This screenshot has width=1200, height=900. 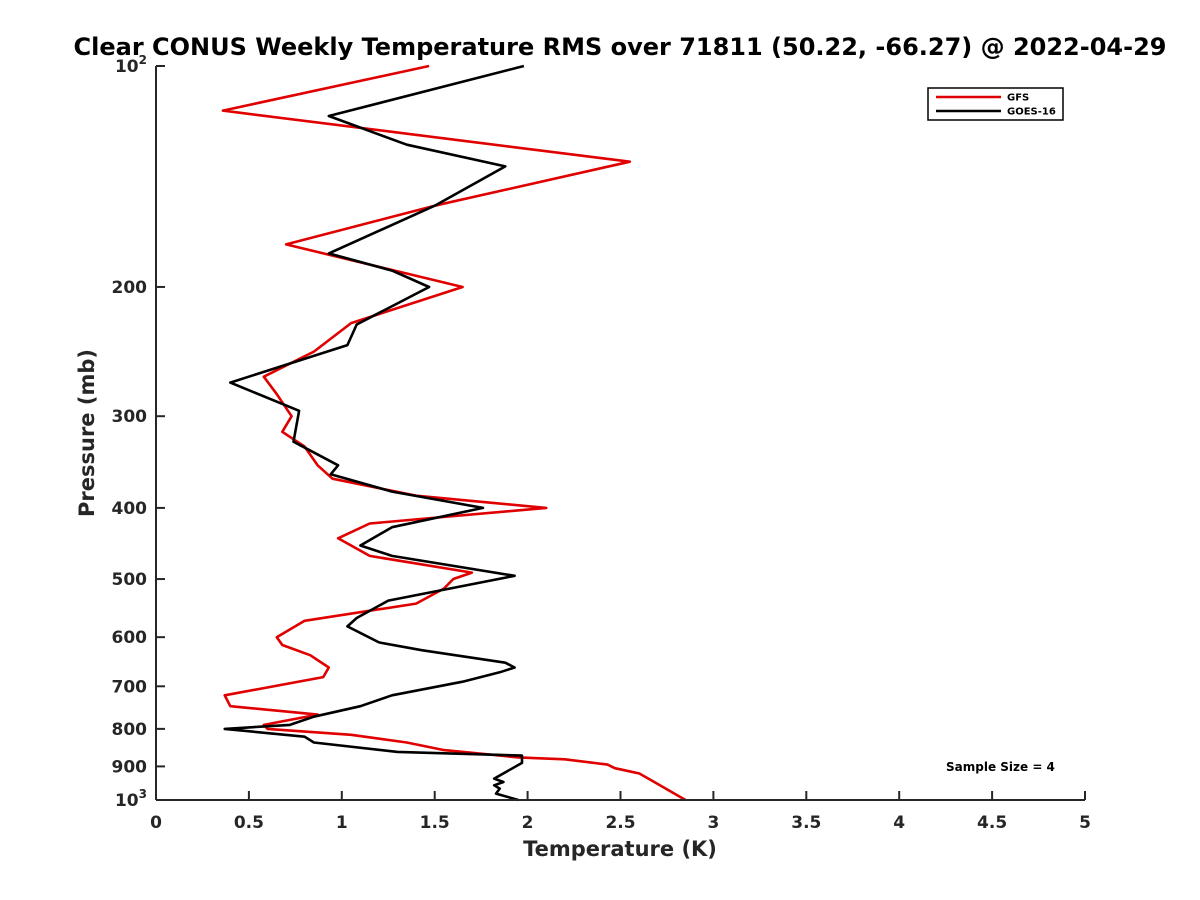 I want to click on x-tick-label: 3.5, so click(x=806, y=823).